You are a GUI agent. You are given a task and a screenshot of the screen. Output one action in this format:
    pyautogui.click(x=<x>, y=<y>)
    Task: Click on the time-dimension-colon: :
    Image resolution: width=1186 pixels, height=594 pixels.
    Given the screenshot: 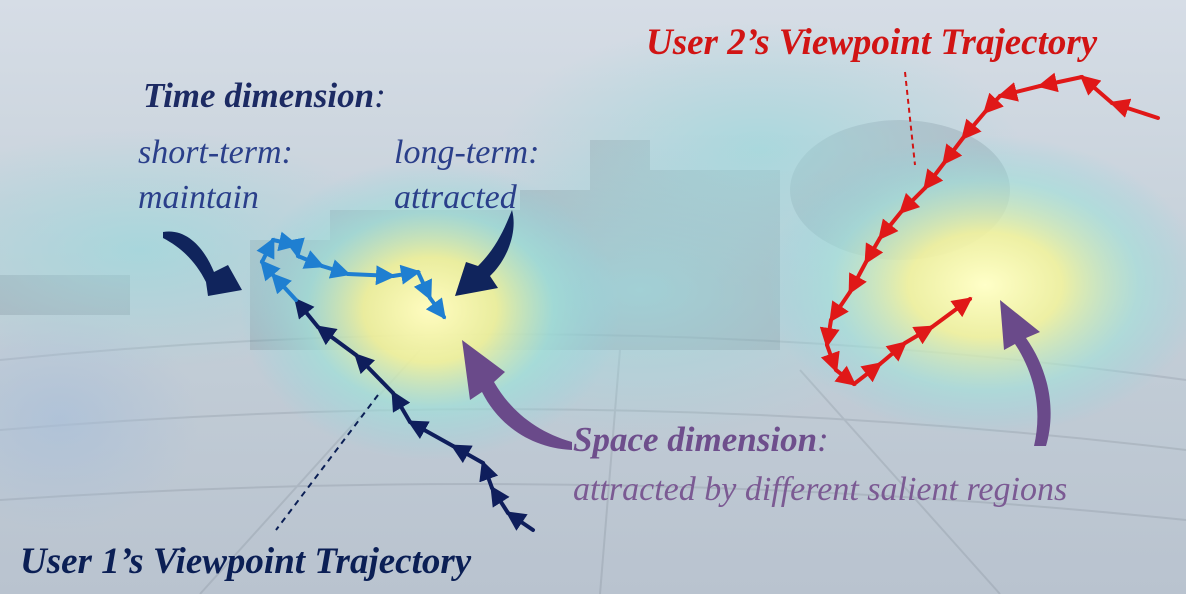 What is the action you would take?
    pyautogui.click(x=380, y=95)
    